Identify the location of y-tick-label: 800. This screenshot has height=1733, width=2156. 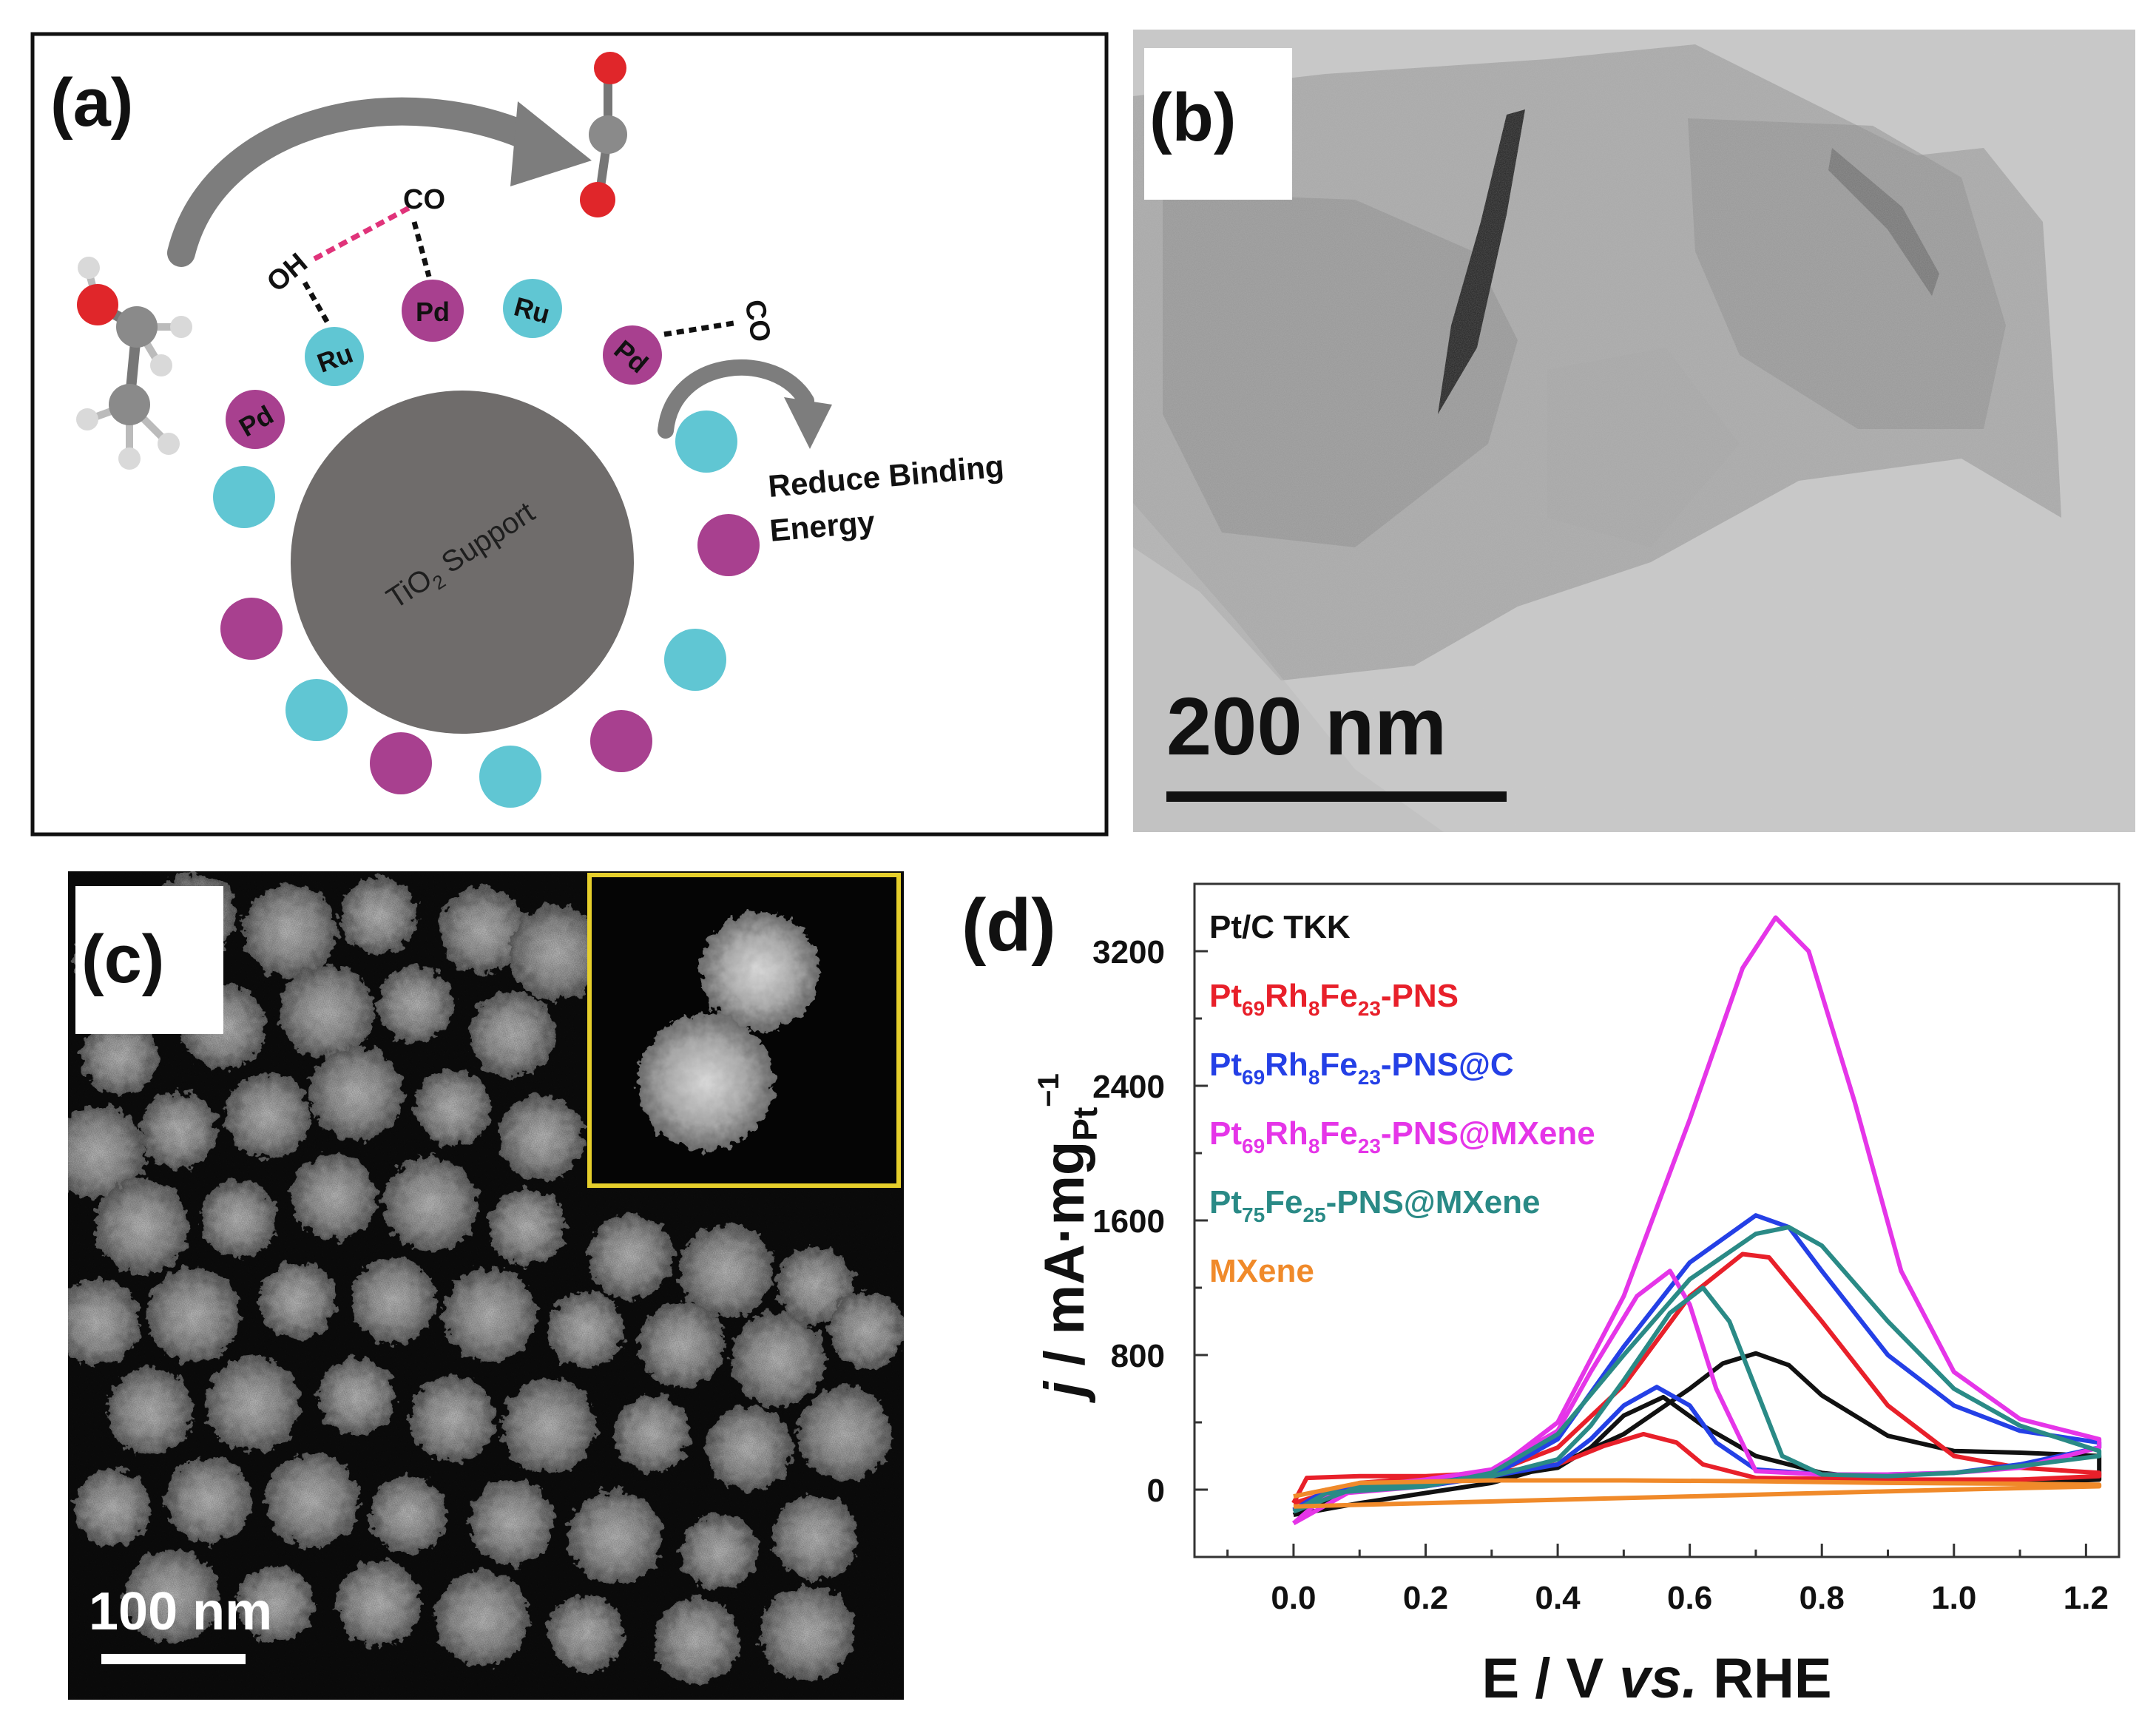
(1138, 1356).